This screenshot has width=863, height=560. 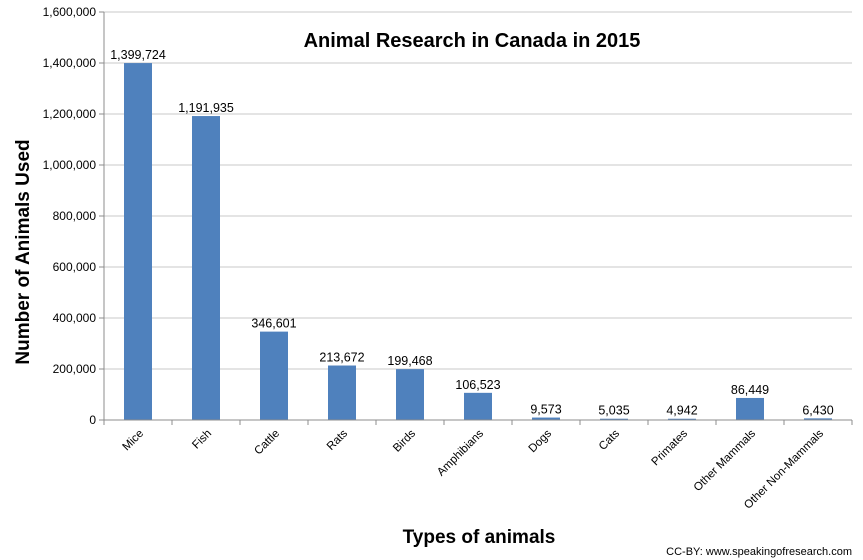 What do you see at coordinates (206, 108) in the screenshot?
I see `data-label: 1,191,935` at bounding box center [206, 108].